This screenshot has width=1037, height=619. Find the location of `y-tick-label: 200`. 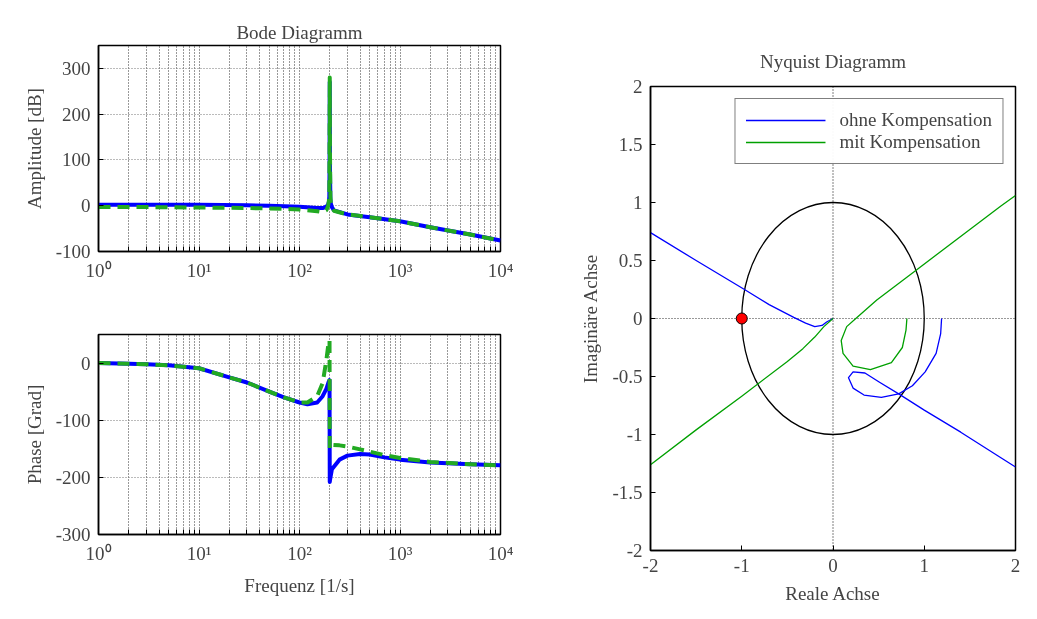

y-tick-label: 200 is located at coordinates (76, 114).